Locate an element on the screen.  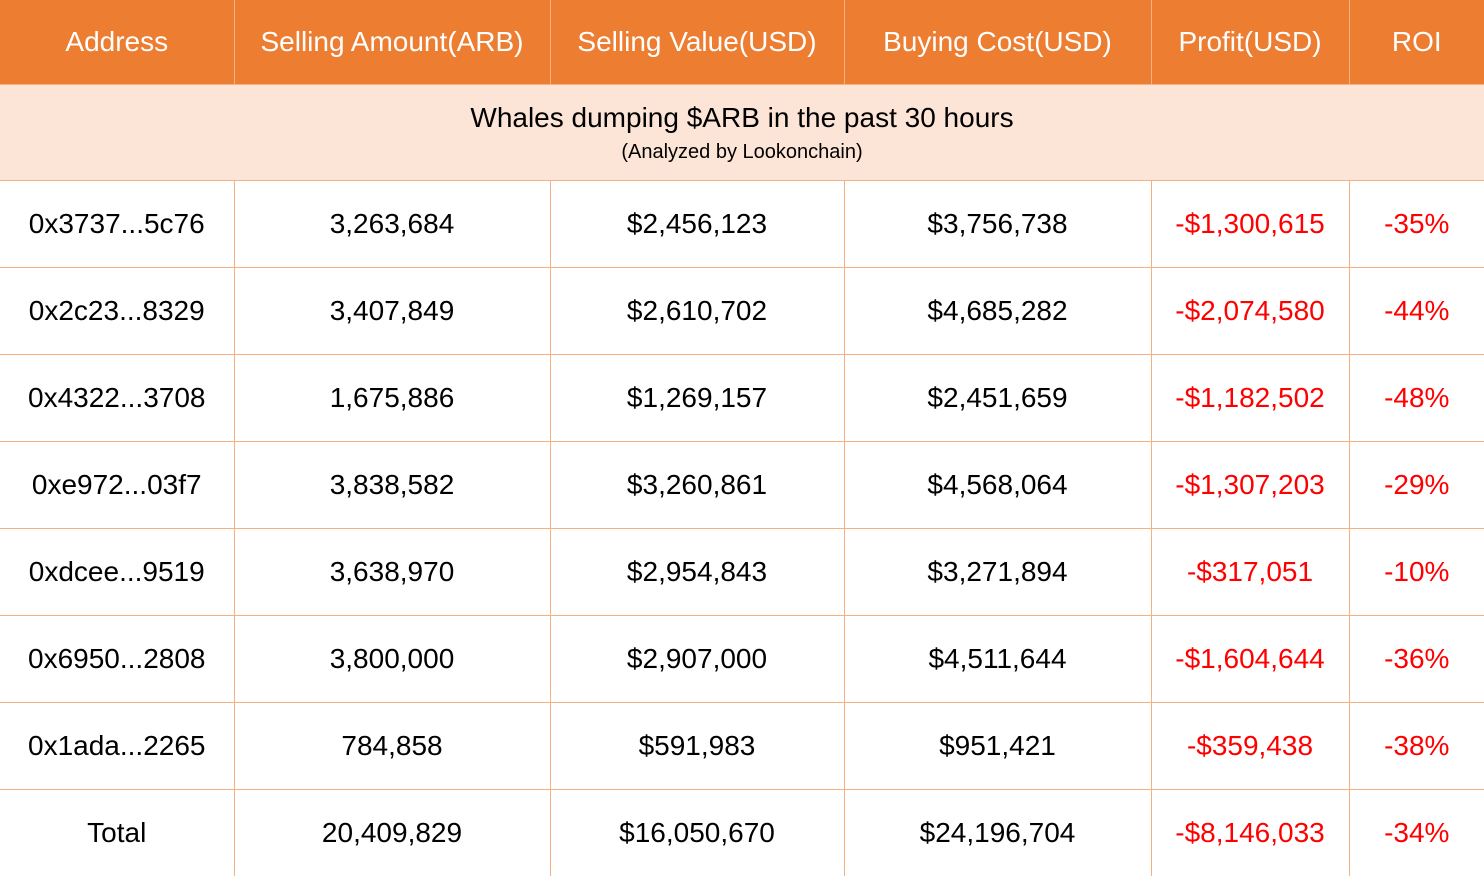
total-selling-value: $16,050,670 is located at coordinates (697, 833).